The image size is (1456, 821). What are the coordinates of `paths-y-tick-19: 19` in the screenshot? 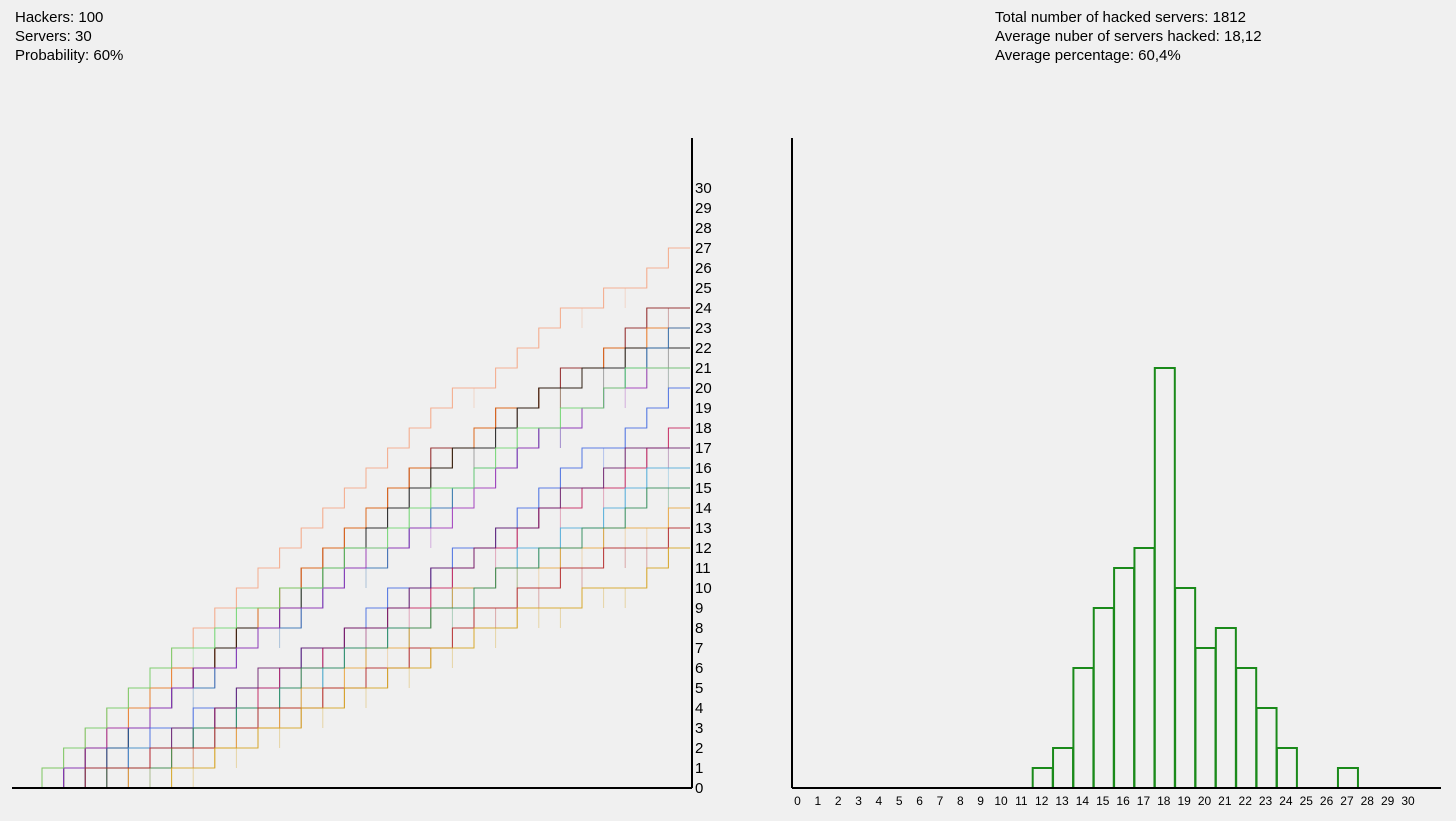 It's located at (703, 408).